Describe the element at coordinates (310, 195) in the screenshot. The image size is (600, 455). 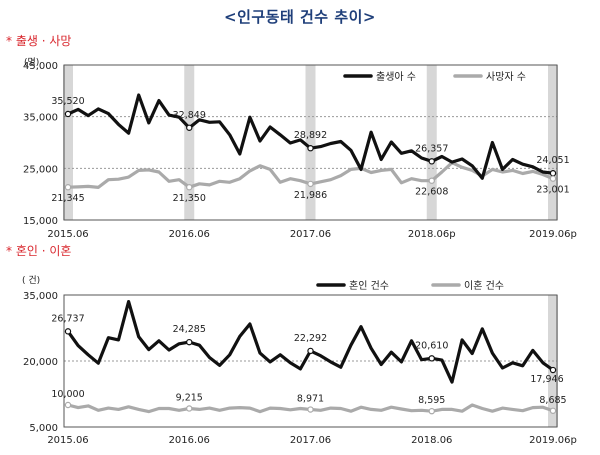
I see `data-label: 21,986` at that location.